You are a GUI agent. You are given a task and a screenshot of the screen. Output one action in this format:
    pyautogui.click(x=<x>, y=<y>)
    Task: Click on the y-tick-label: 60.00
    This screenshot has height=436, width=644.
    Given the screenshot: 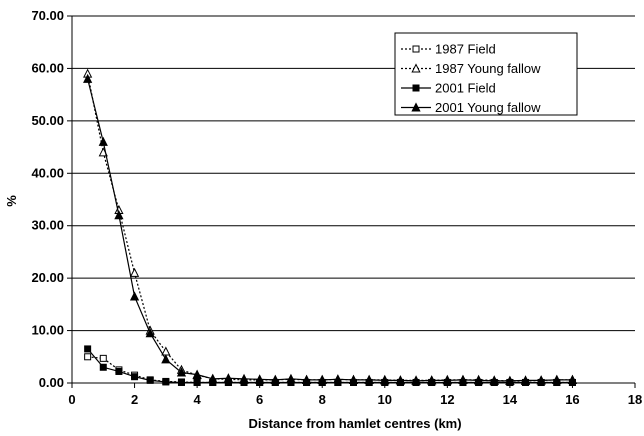 What is the action you would take?
    pyautogui.click(x=47, y=67)
    